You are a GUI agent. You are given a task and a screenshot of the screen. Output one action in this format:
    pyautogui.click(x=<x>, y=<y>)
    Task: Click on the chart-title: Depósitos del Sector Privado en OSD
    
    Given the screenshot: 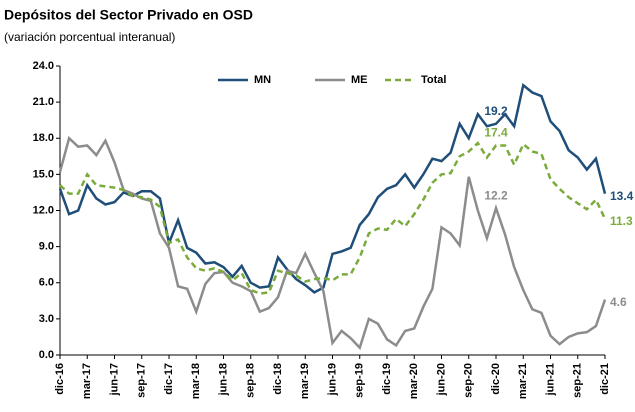 What is the action you would take?
    pyautogui.click(x=128, y=15)
    